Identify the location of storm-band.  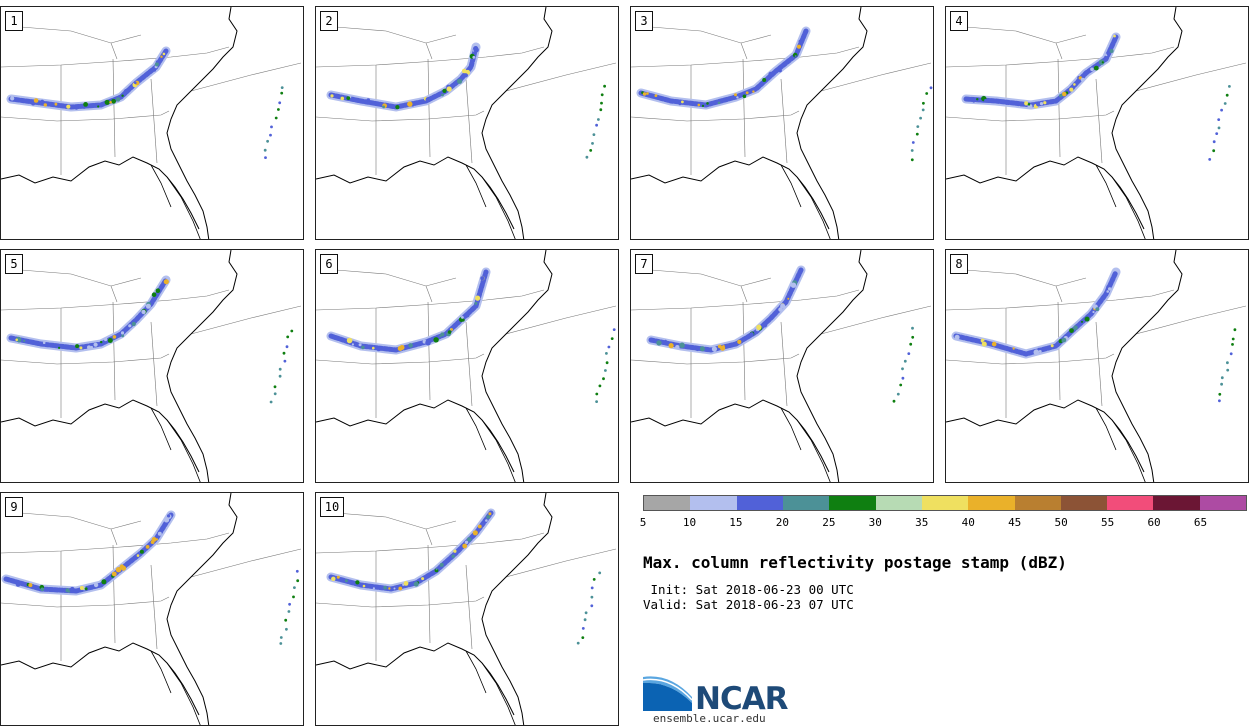
(411, 551).